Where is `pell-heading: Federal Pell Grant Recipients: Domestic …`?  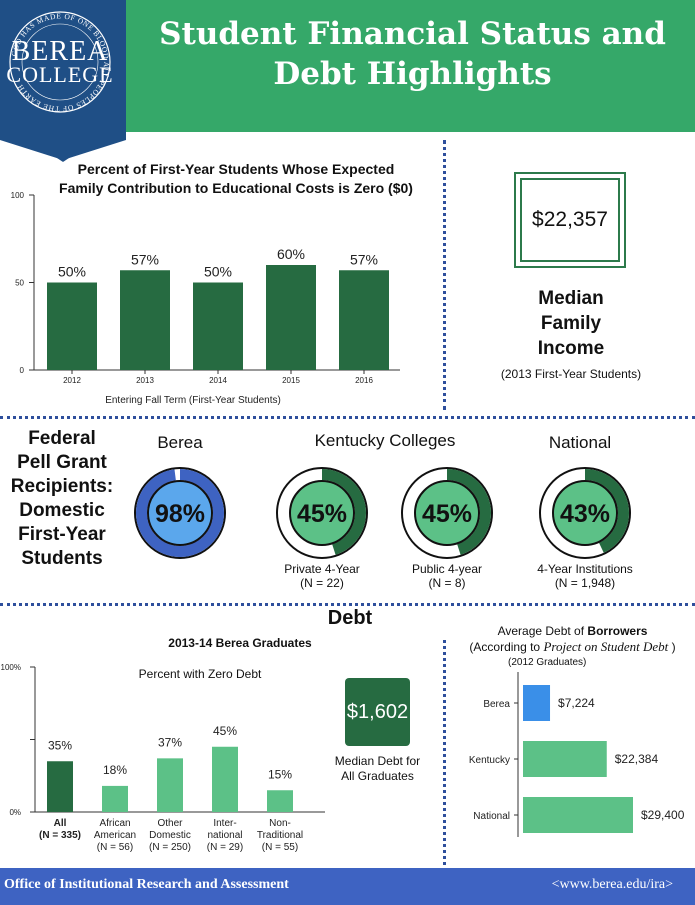
pell-heading: Federal Pell Grant Recipients: Domestic … is located at coordinates (62, 499).